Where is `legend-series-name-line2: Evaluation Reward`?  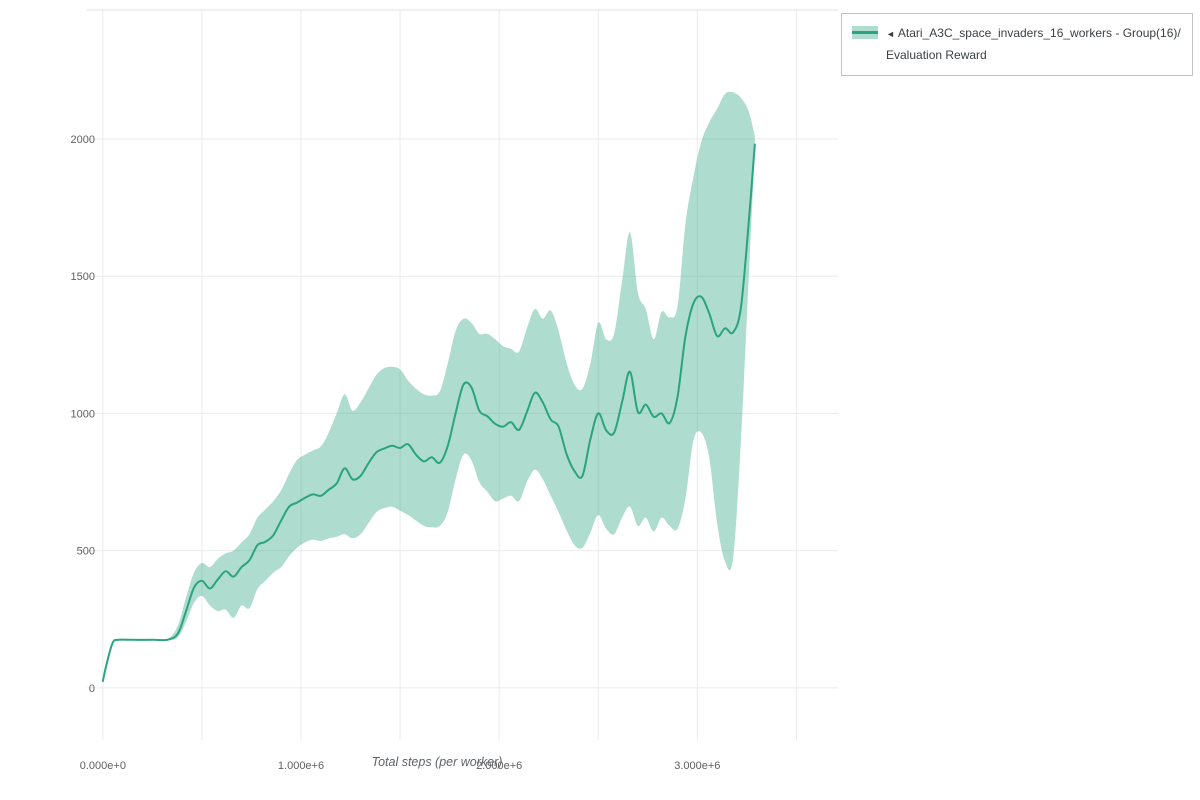
legend-series-name-line2: Evaluation Reward is located at coordinates (936, 55).